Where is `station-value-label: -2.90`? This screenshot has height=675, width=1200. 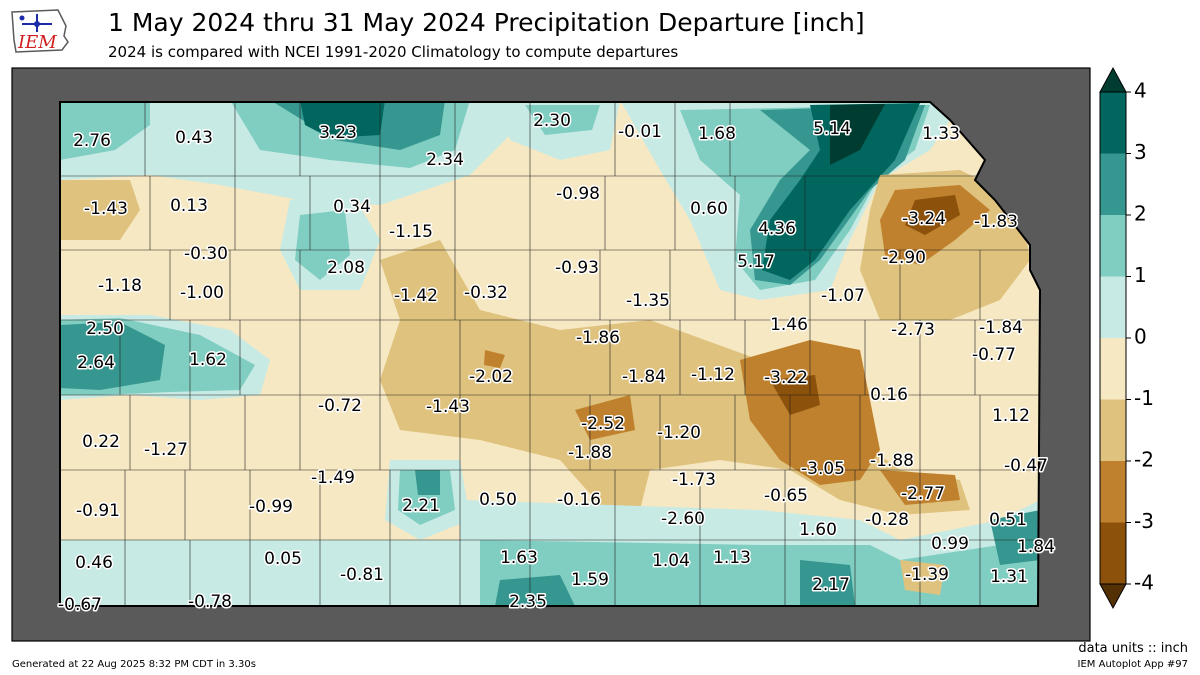
station-value-label: -2.90 is located at coordinates (904, 258).